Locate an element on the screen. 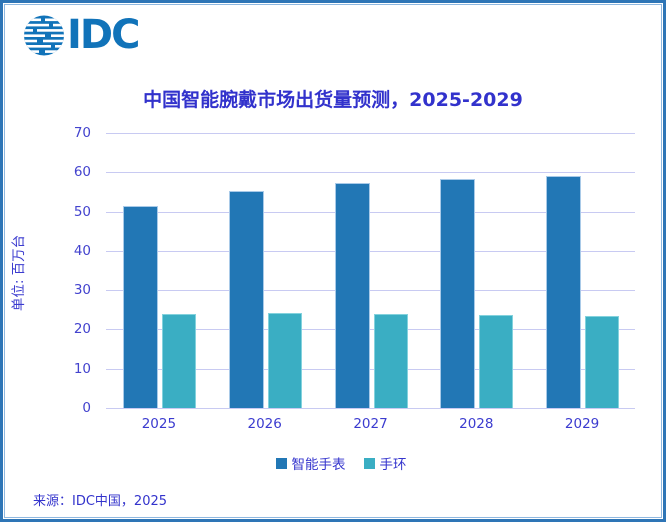 The image size is (666, 522). x-axis-labels: 2025 2026 2027 2028 2029 is located at coordinates (370, 425).